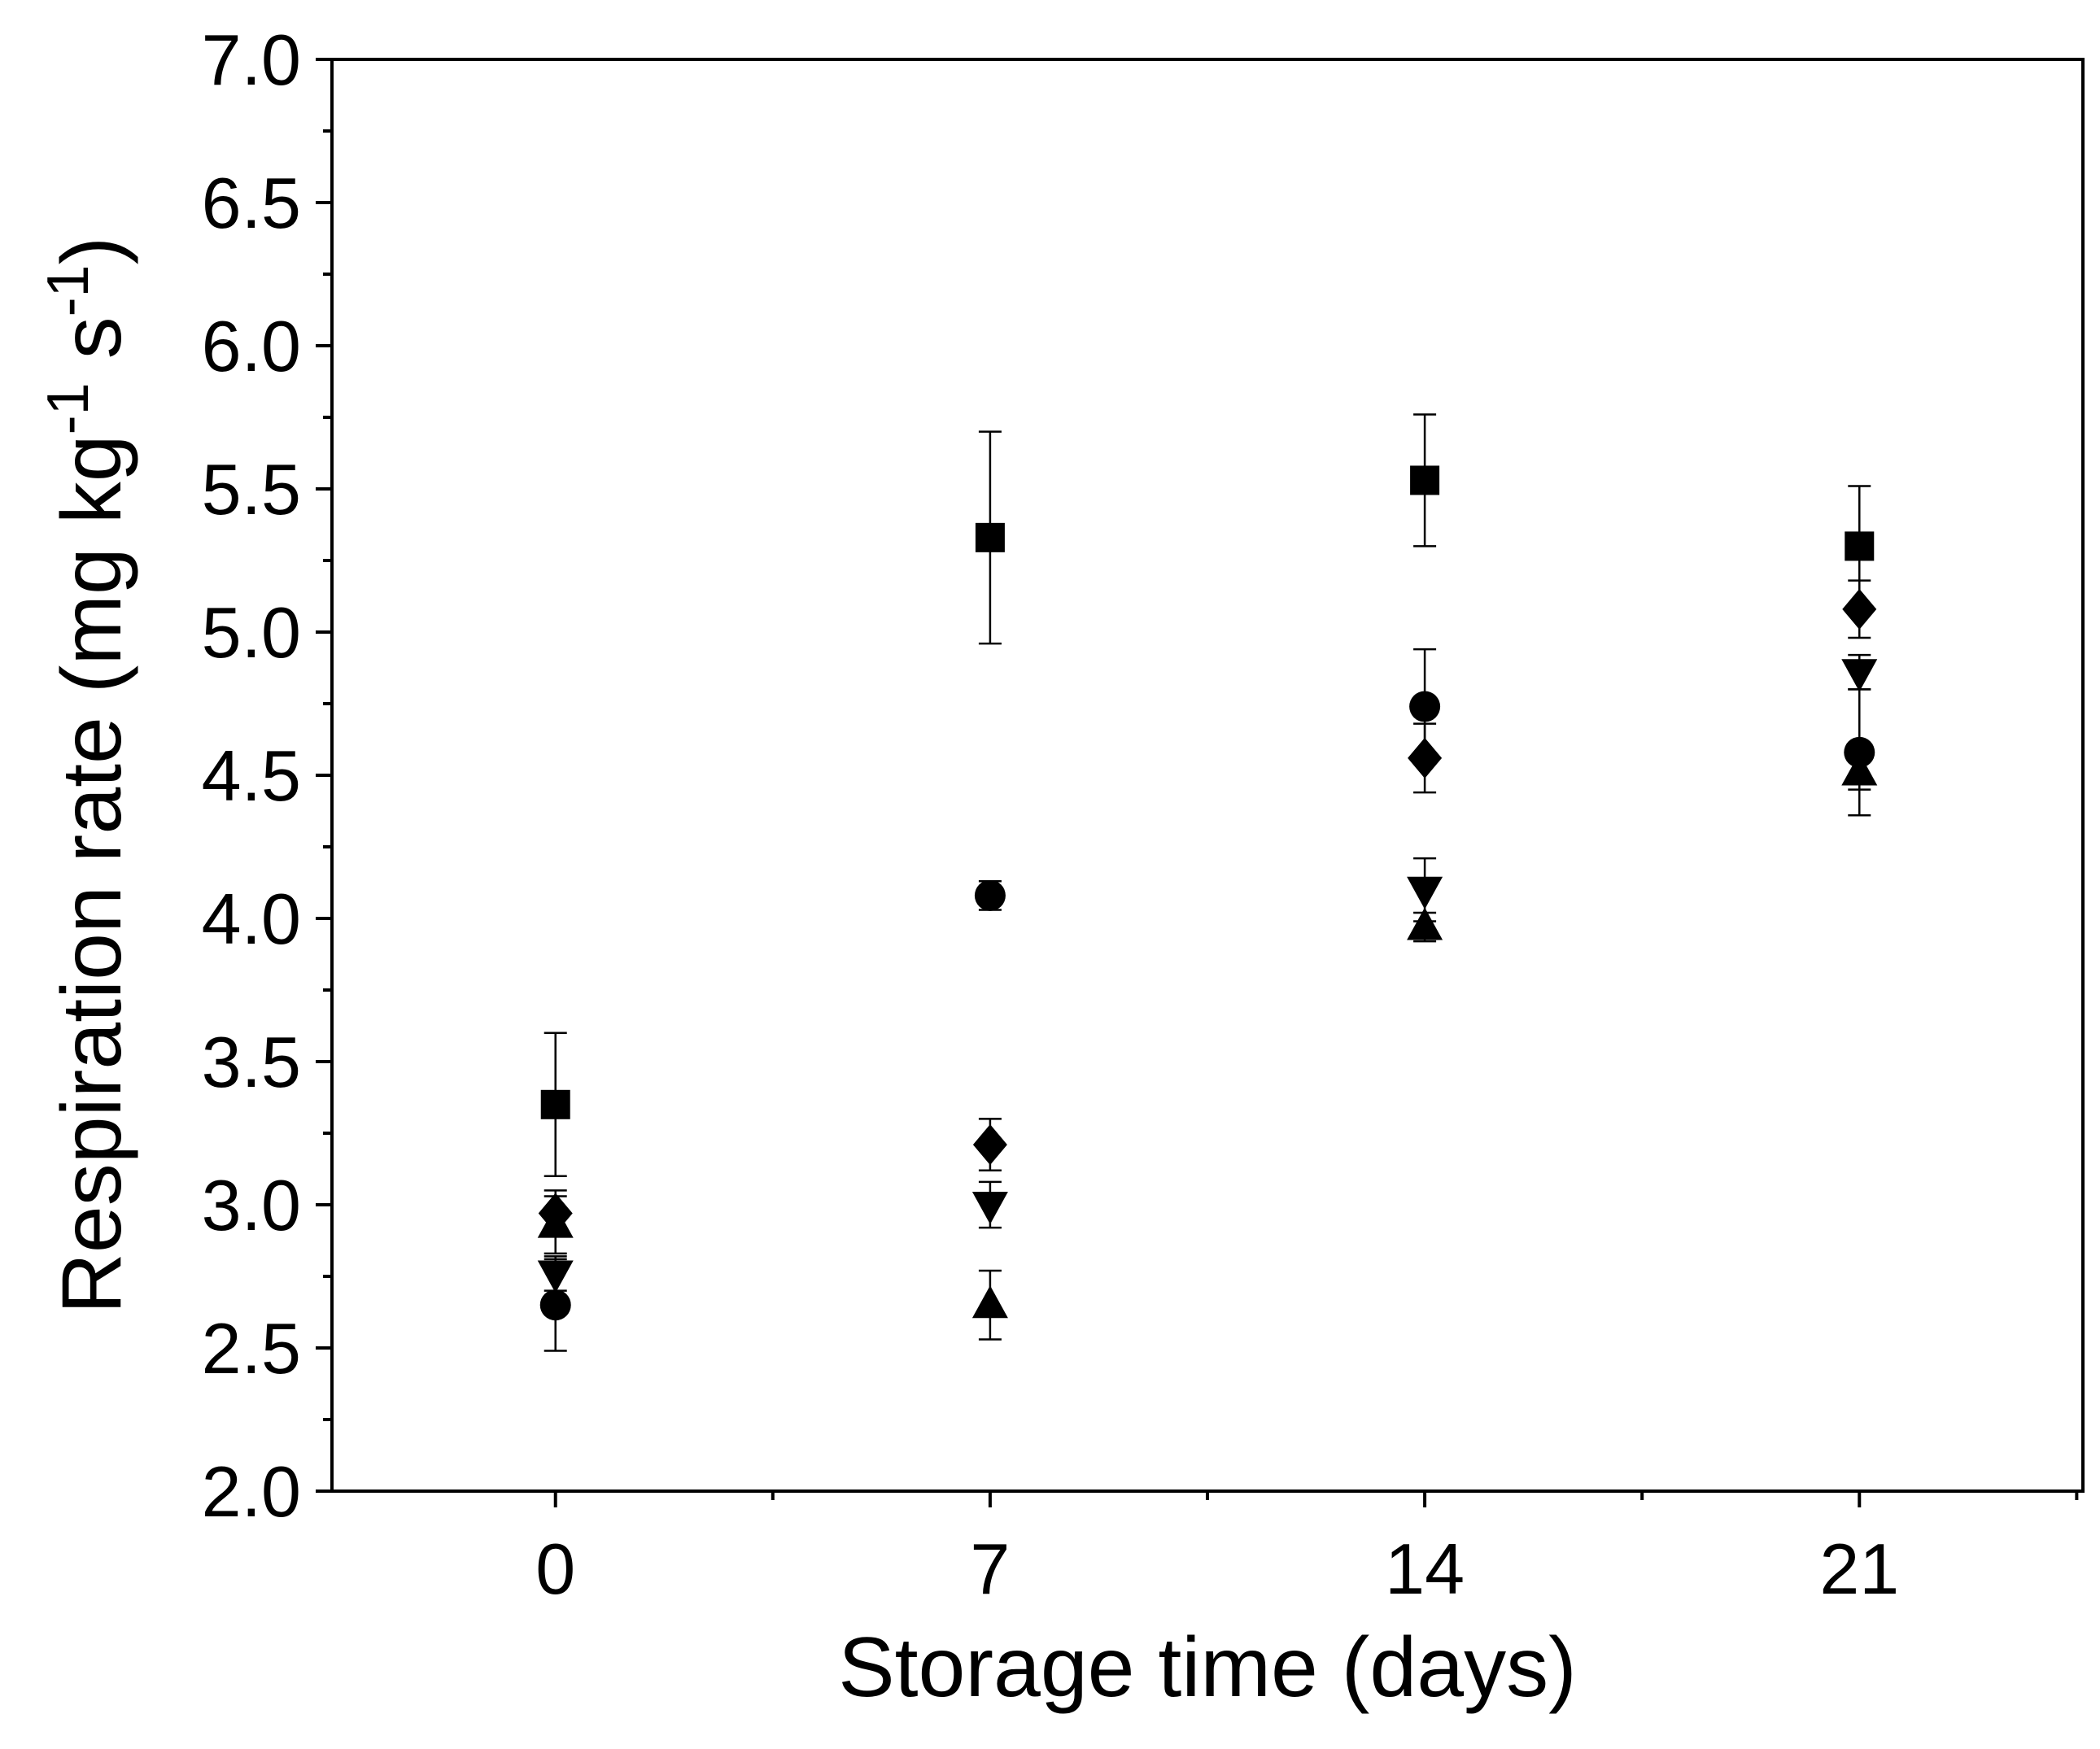 This screenshot has width=2100, height=1749. I want to click on y-tick-label: 2.0, so click(251, 1491).